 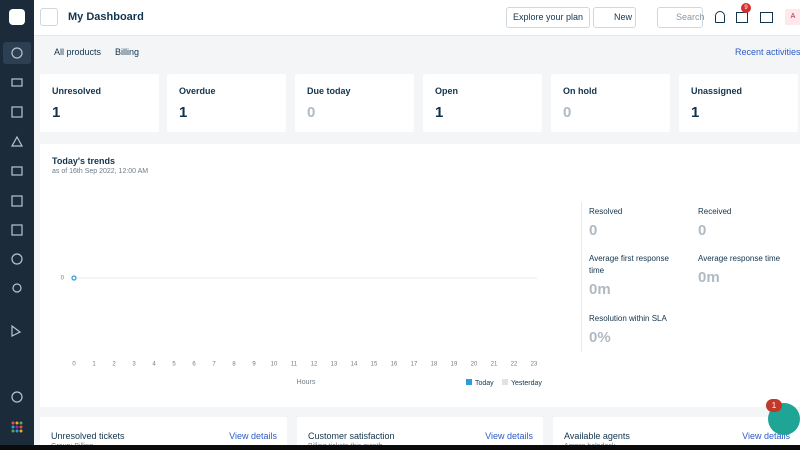 I want to click on metric-label: Unresolved, so click(x=77, y=91).